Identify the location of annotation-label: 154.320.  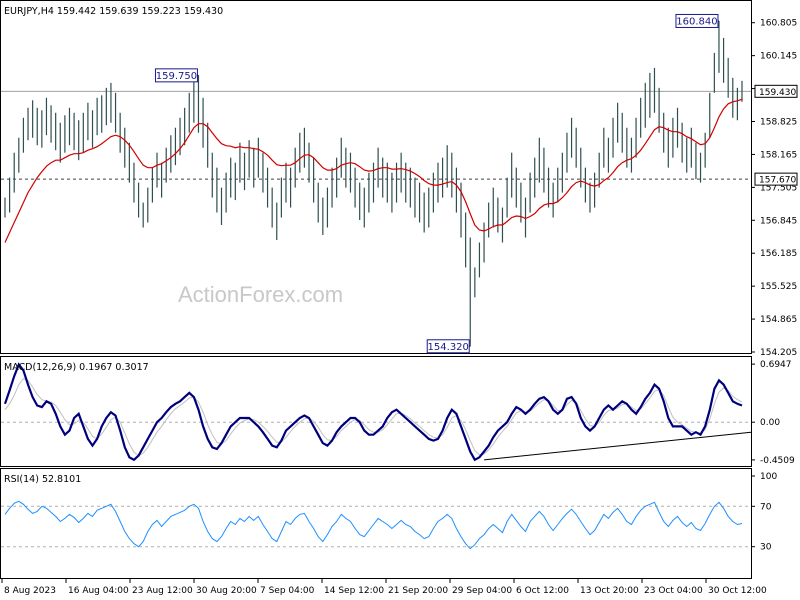
(448, 347).